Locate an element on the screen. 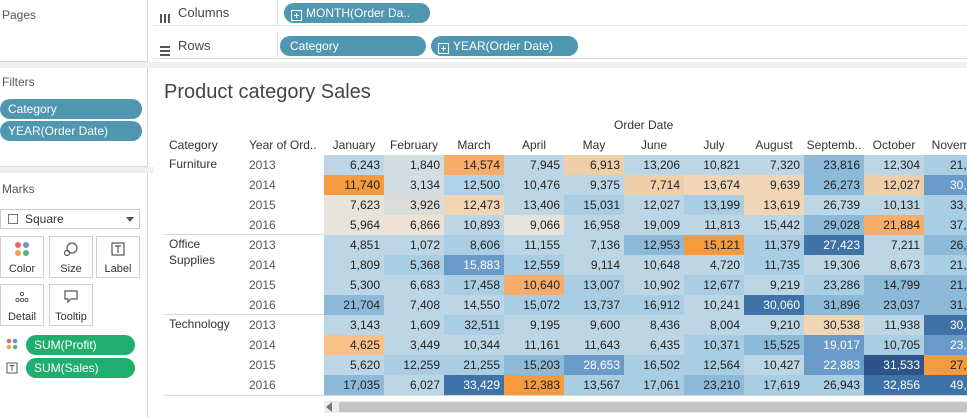 Image resolution: width=967 pixels, height=418 pixels. heatmap-cell: 9,066 is located at coordinates (534, 225).